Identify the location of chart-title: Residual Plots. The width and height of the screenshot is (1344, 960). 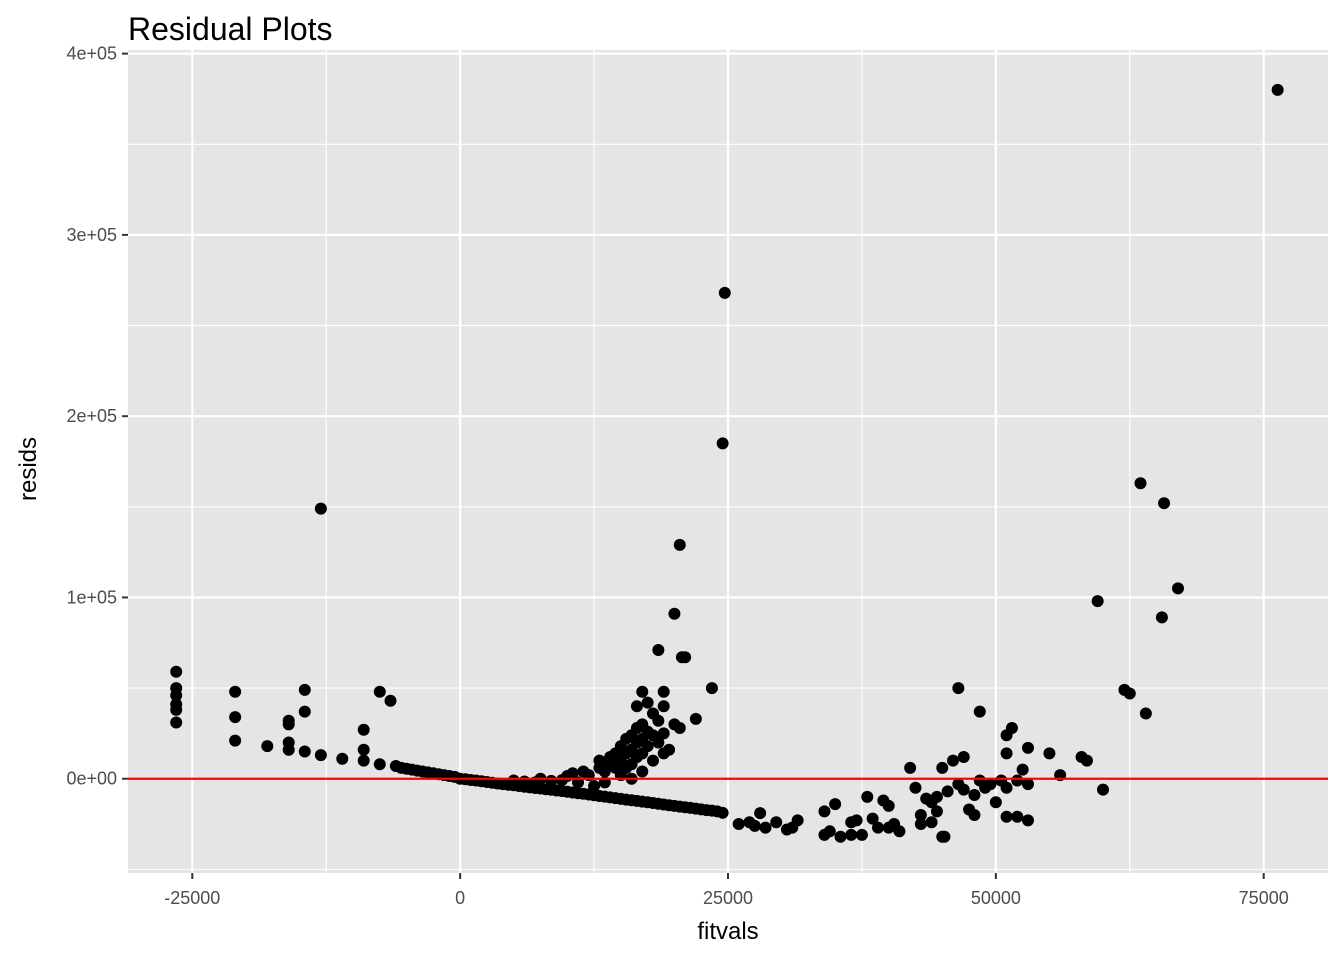
(230, 29).